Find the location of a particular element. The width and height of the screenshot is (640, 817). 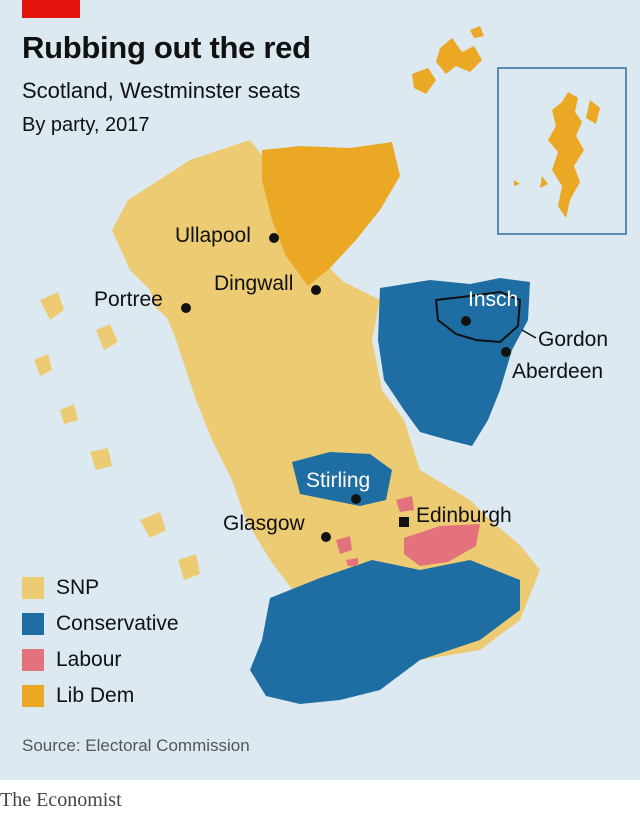

gordon-label: Gordon is located at coordinates (573, 339).